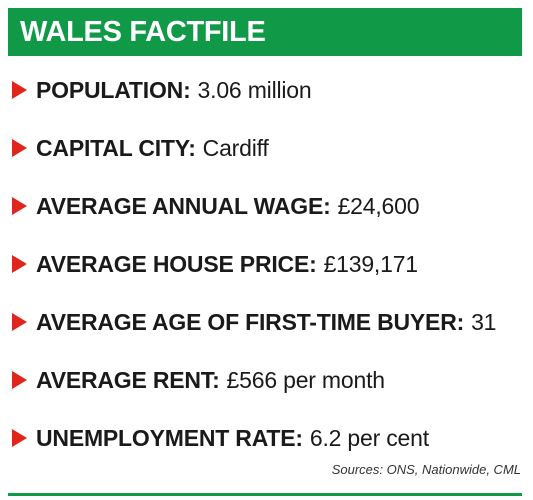 The width and height of the screenshot is (533, 500). Describe the element at coordinates (265, 494) in the screenshot. I see `bottom-divider` at that location.